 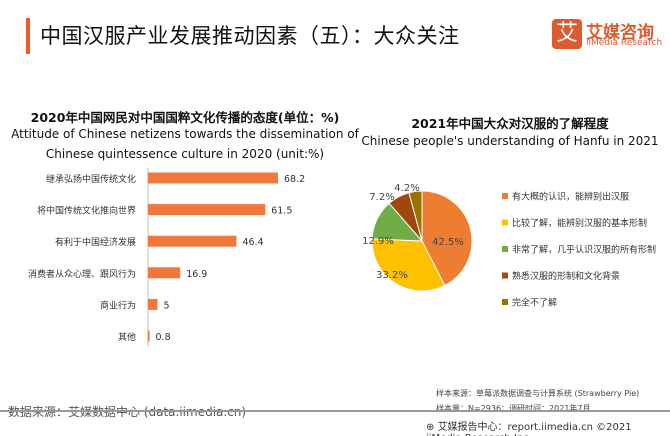 I want to click on pie-value-label: 12.9%, so click(x=378, y=241).